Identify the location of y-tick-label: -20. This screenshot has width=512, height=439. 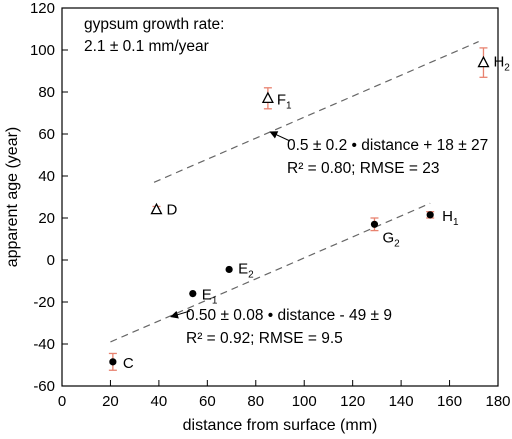
(44, 302).